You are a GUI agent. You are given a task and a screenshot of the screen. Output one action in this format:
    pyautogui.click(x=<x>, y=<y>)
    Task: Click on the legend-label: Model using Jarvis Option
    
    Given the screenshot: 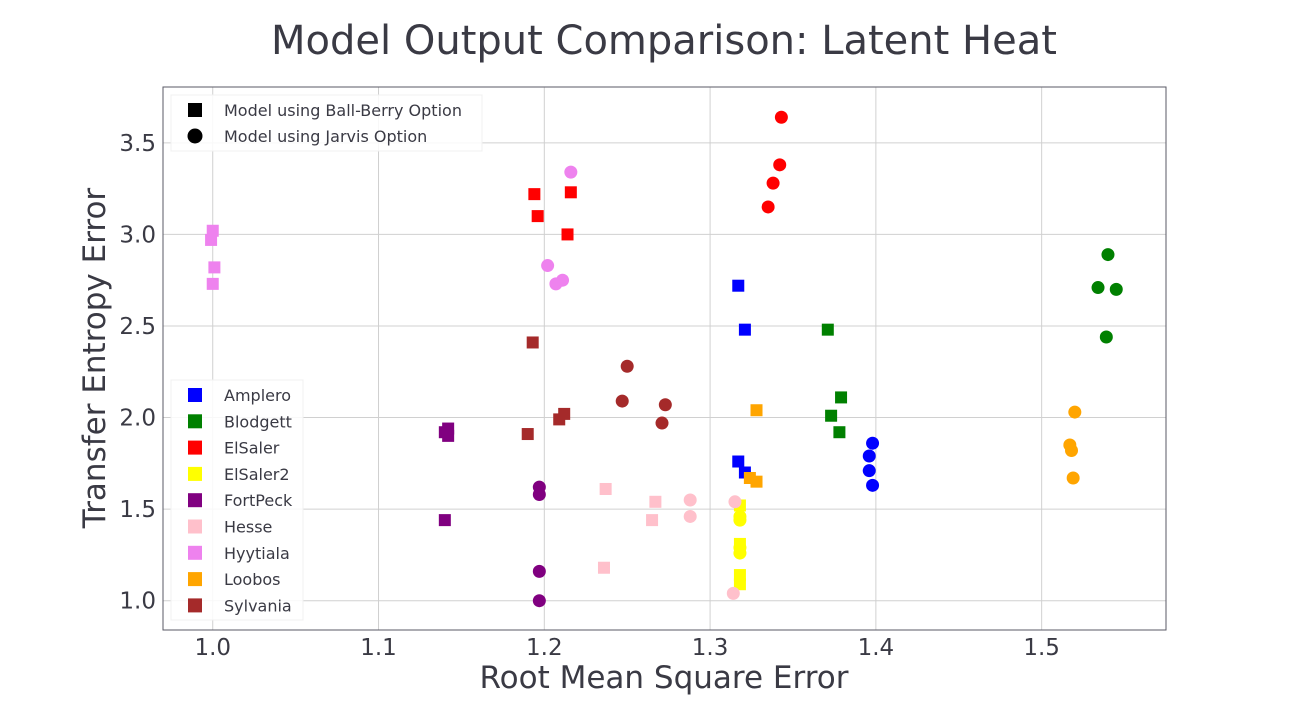 What is the action you would take?
    pyautogui.click(x=325, y=136)
    